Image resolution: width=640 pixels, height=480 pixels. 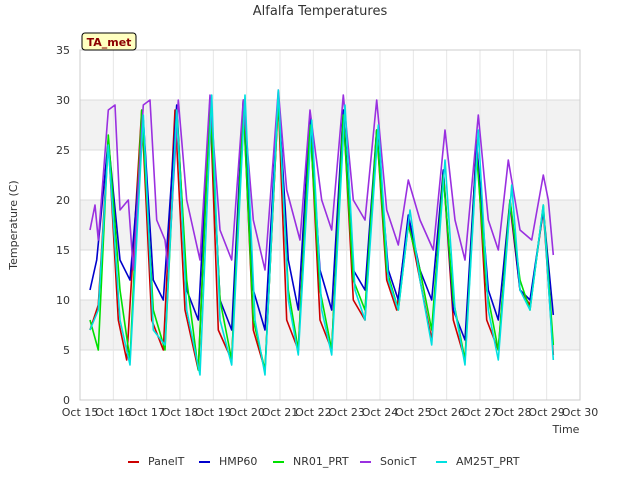 I want to click on x-tick-label: Oct 17, so click(x=146, y=412).